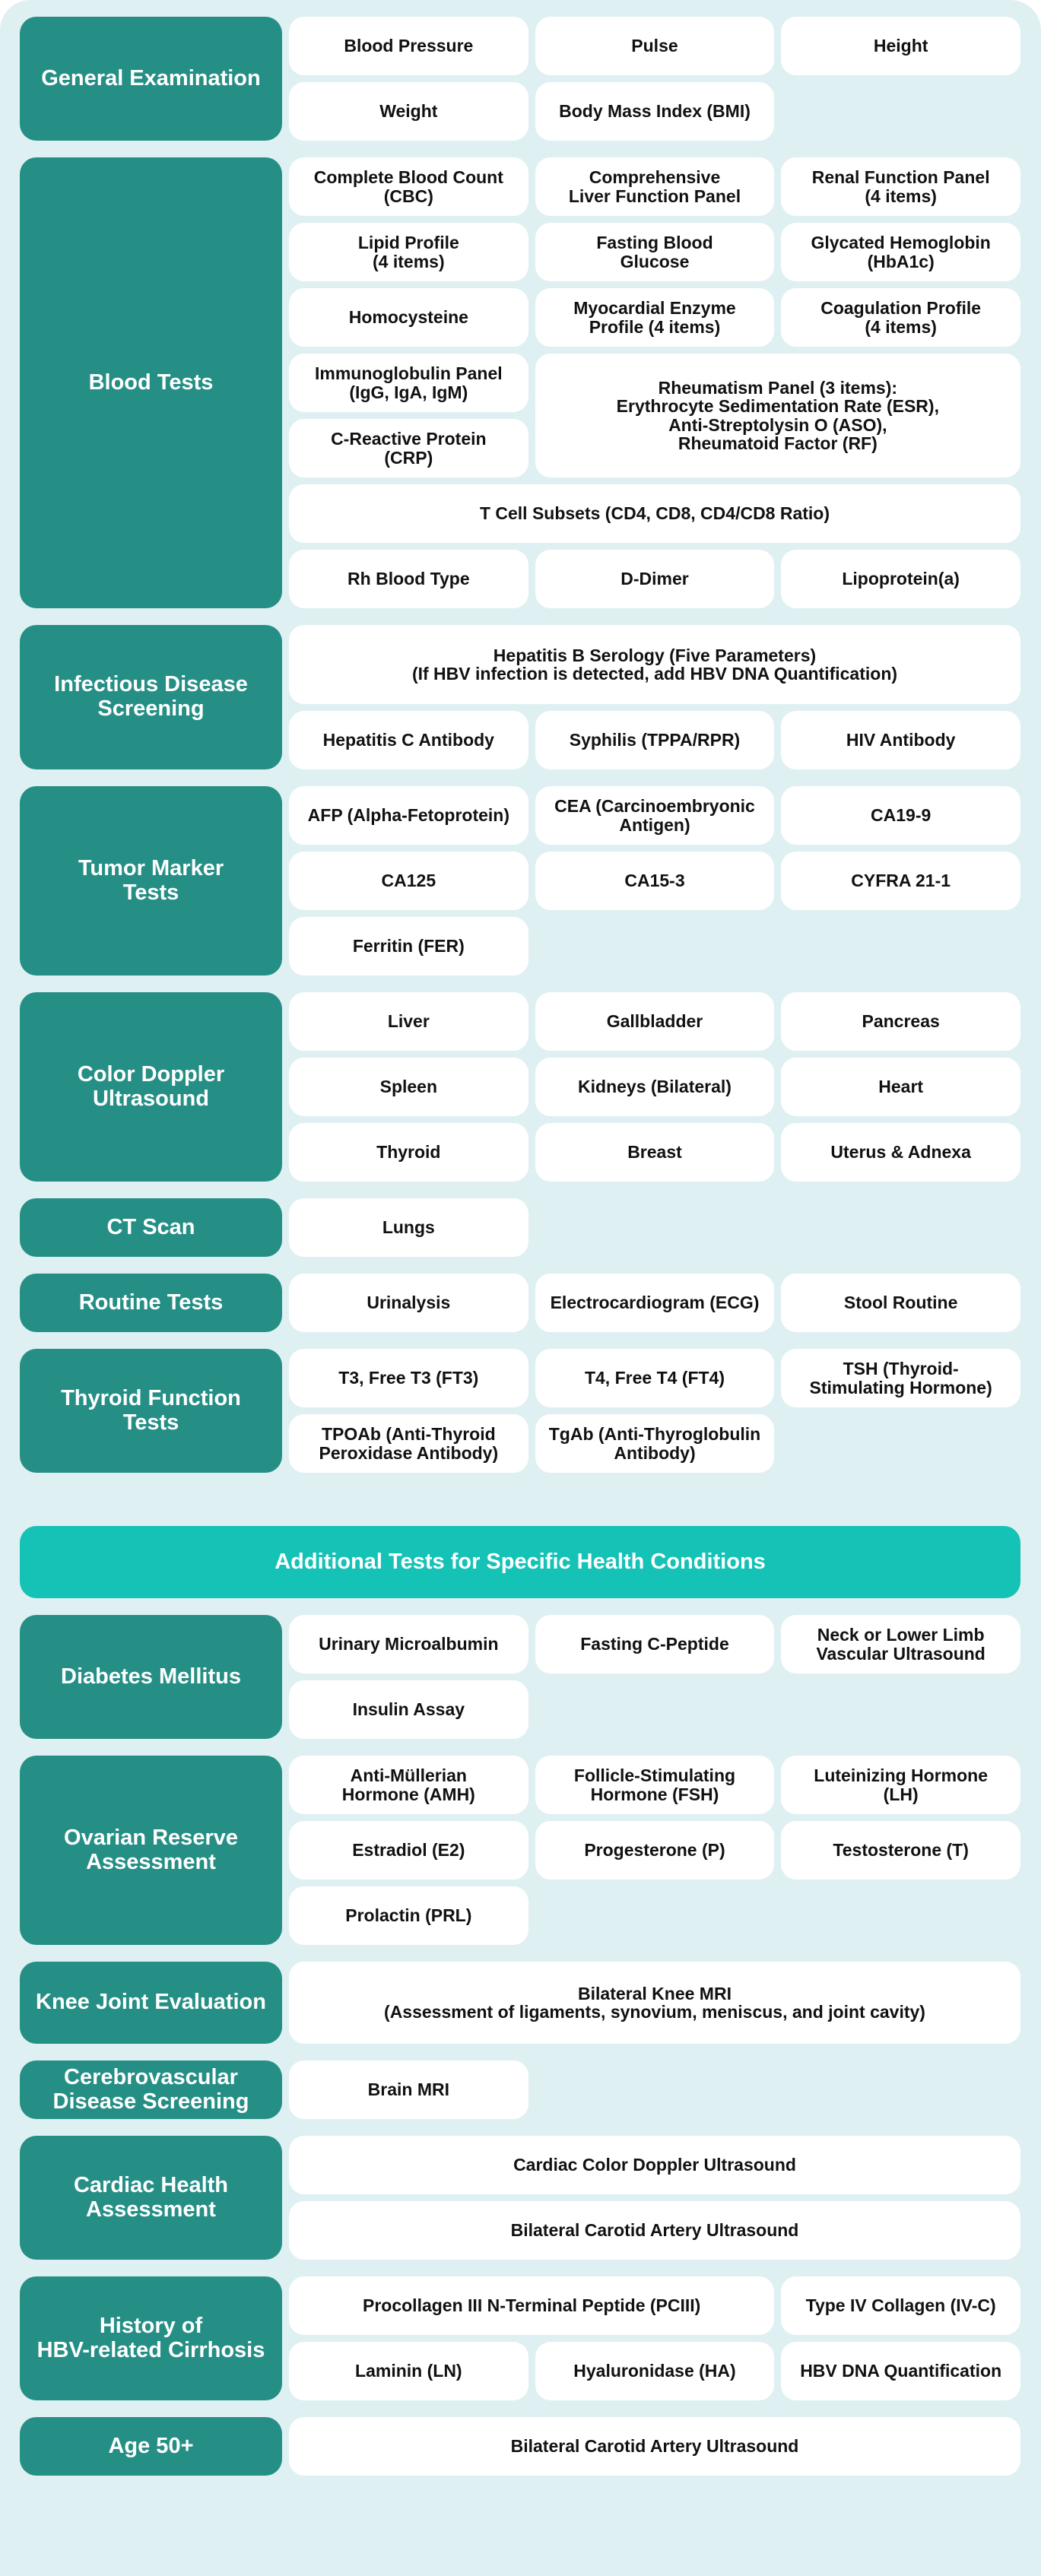 Image resolution: width=1041 pixels, height=2576 pixels. I want to click on test-item: Breast, so click(655, 1153).